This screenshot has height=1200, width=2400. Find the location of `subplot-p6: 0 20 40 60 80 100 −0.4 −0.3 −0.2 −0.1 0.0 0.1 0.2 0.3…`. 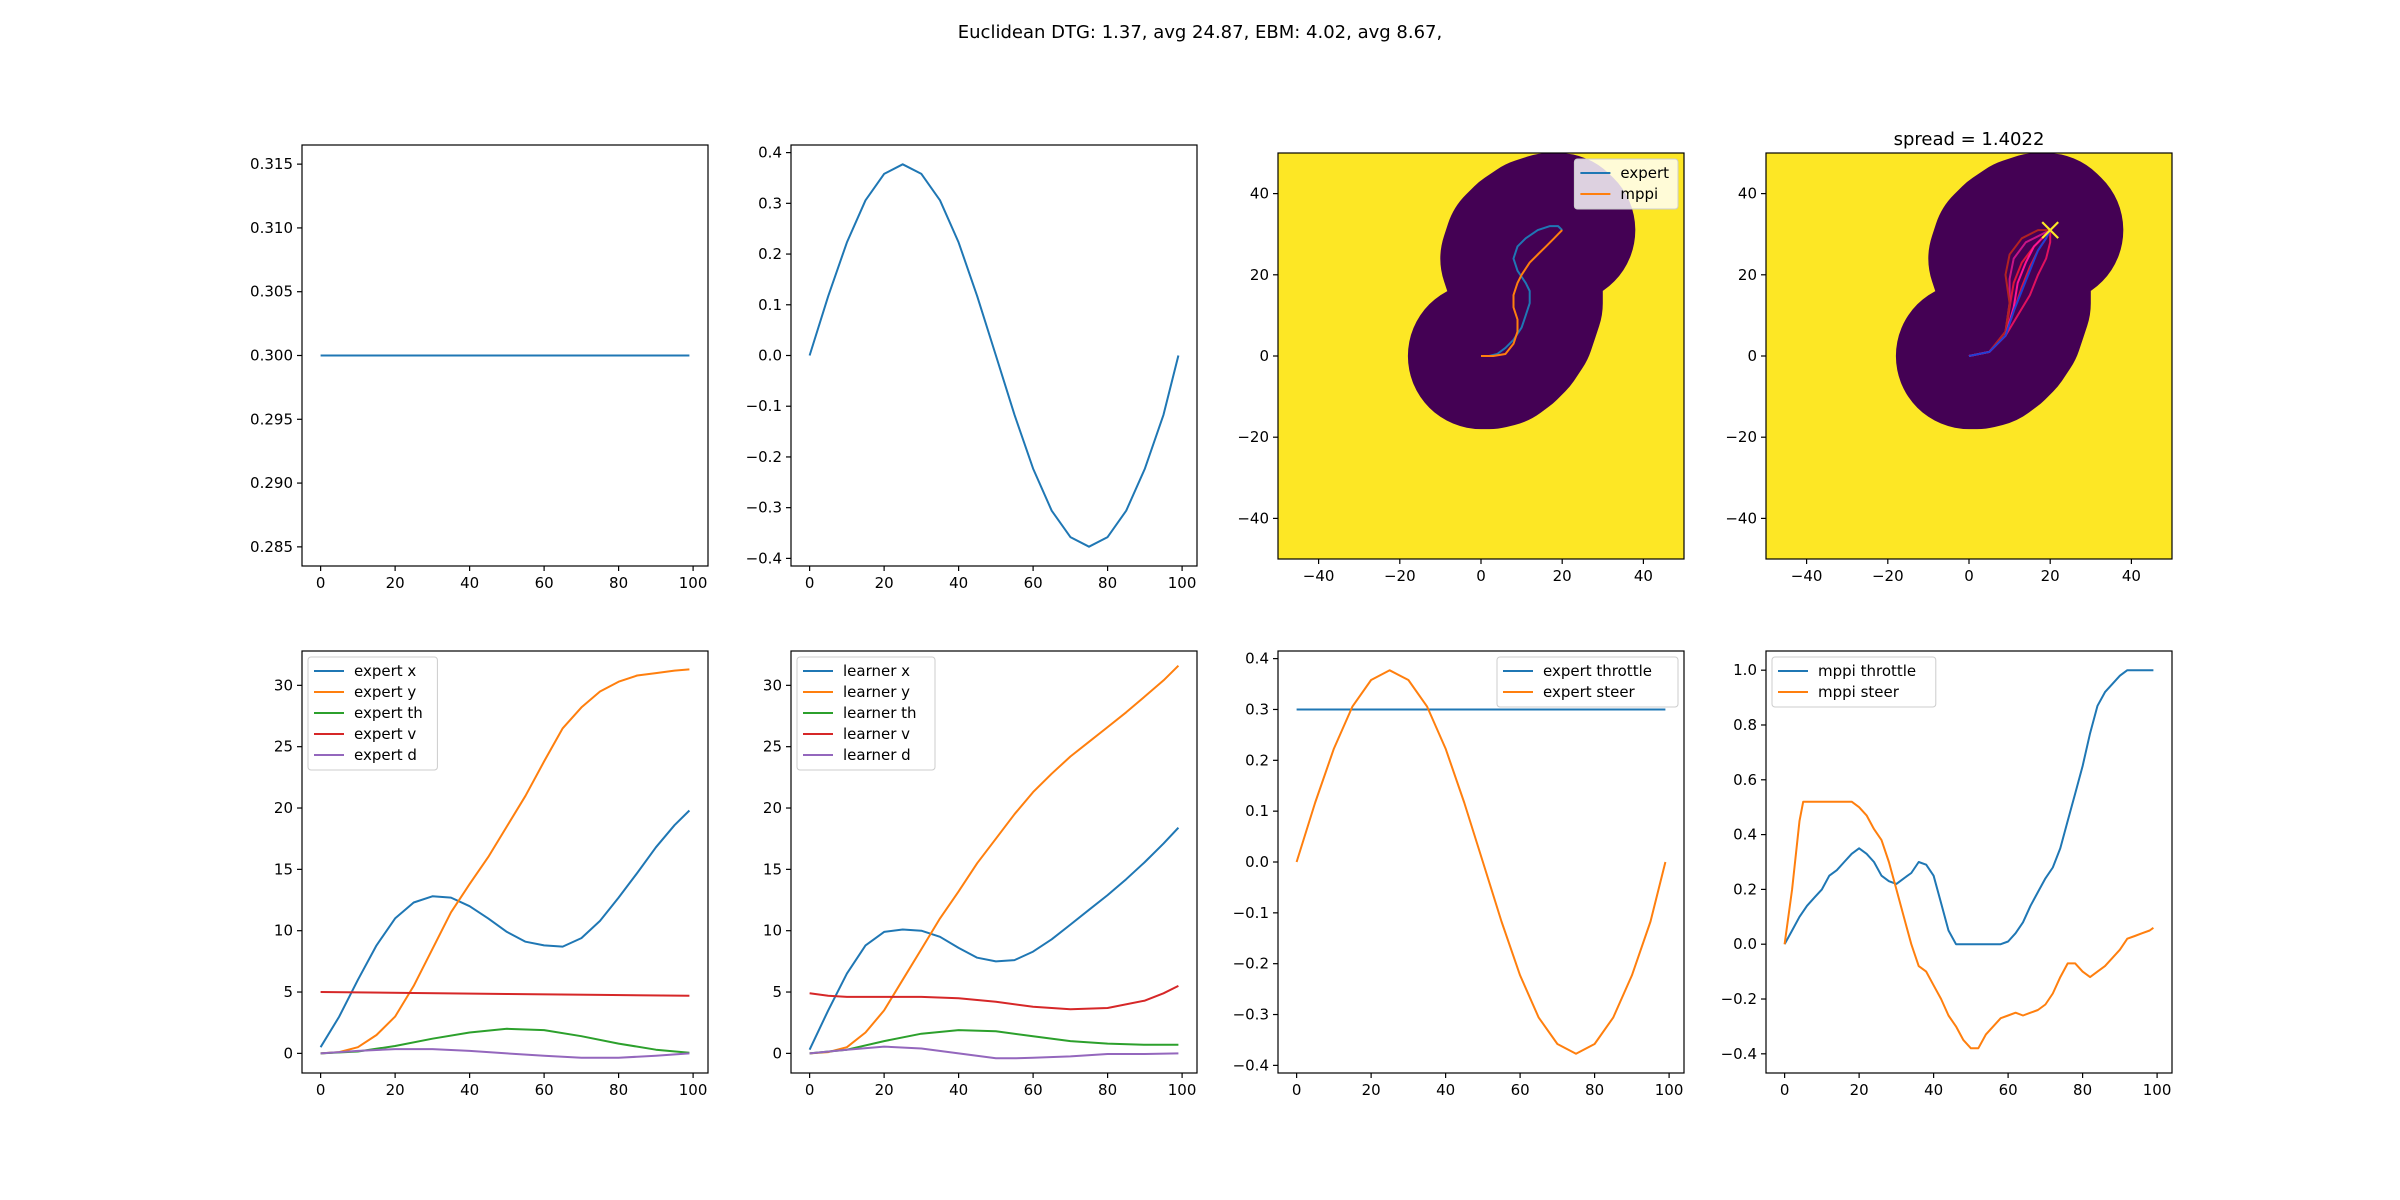

subplot-p6: 0 20 40 60 80 100 −0.4 −0.3 −0.2 −0.1 0.0 0.1 0.2 0.3… is located at coordinates (1459, 874).